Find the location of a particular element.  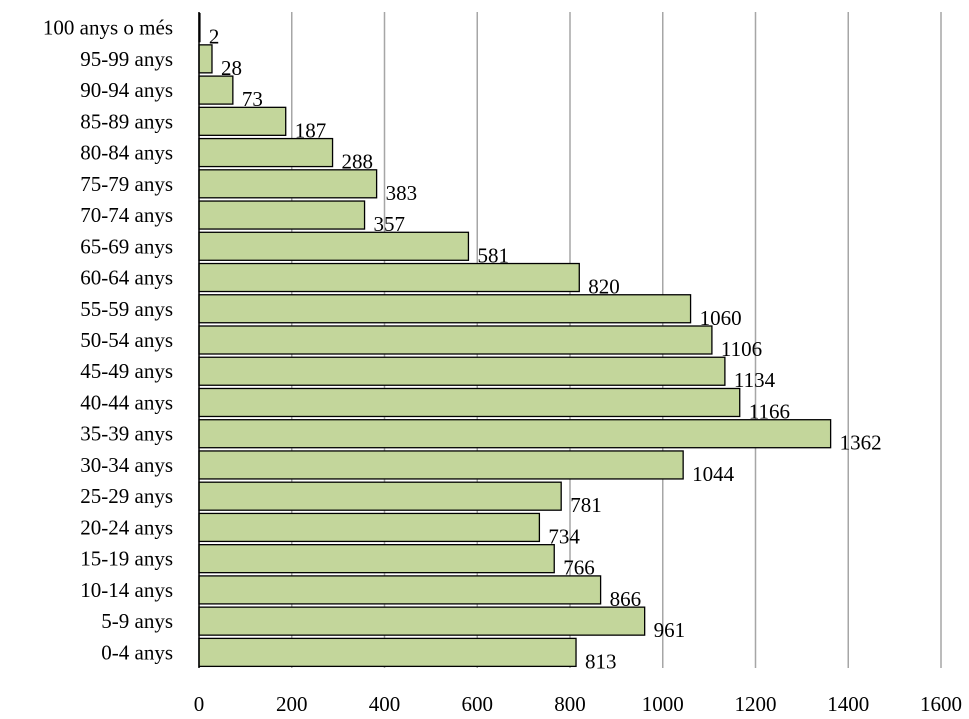

category-label: 55-59 anys is located at coordinates (126, 309).